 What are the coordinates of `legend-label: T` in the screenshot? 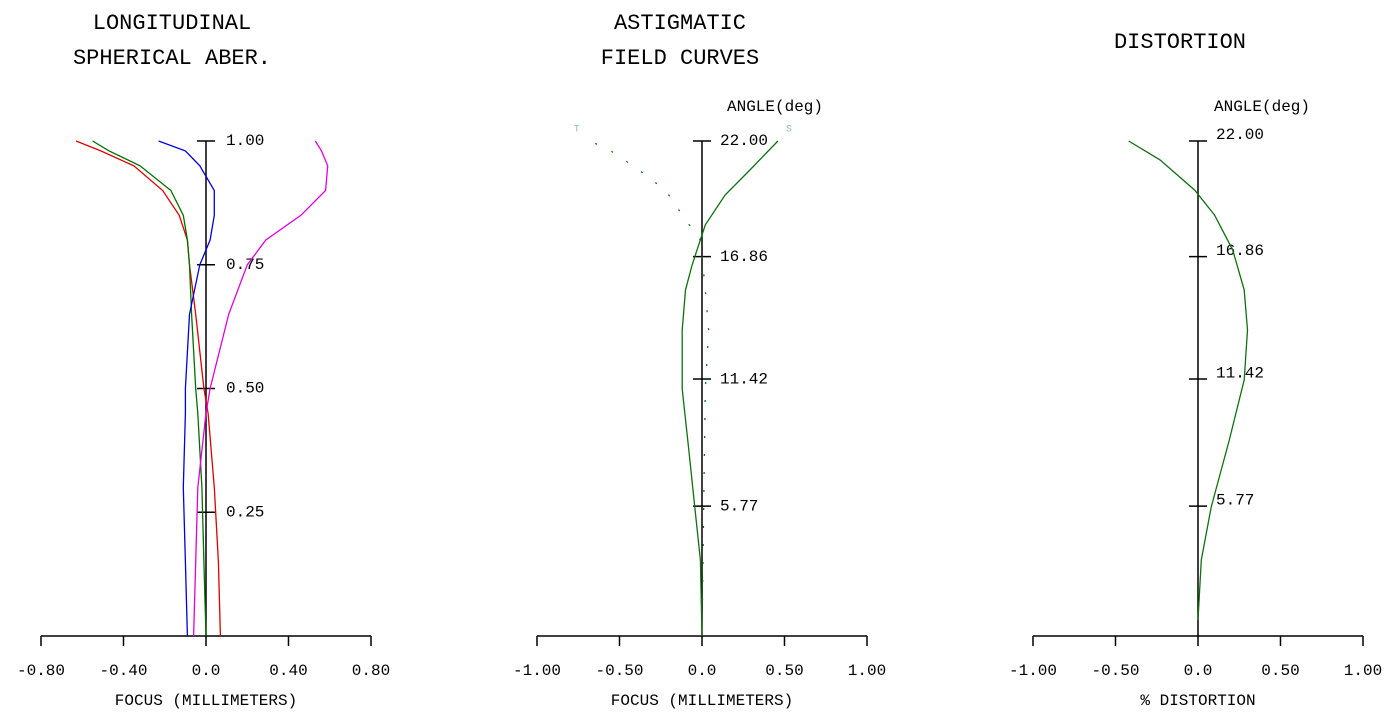 It's located at (577, 130).